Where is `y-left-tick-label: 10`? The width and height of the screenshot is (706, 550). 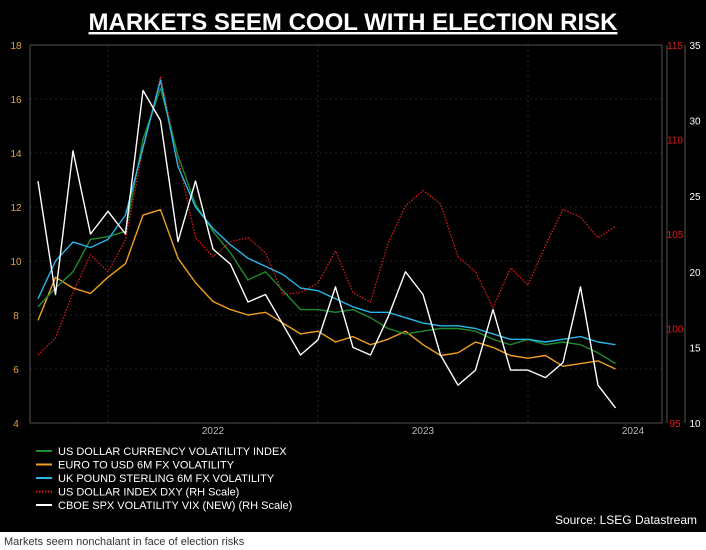 y-left-tick-label: 10 is located at coordinates (16, 262).